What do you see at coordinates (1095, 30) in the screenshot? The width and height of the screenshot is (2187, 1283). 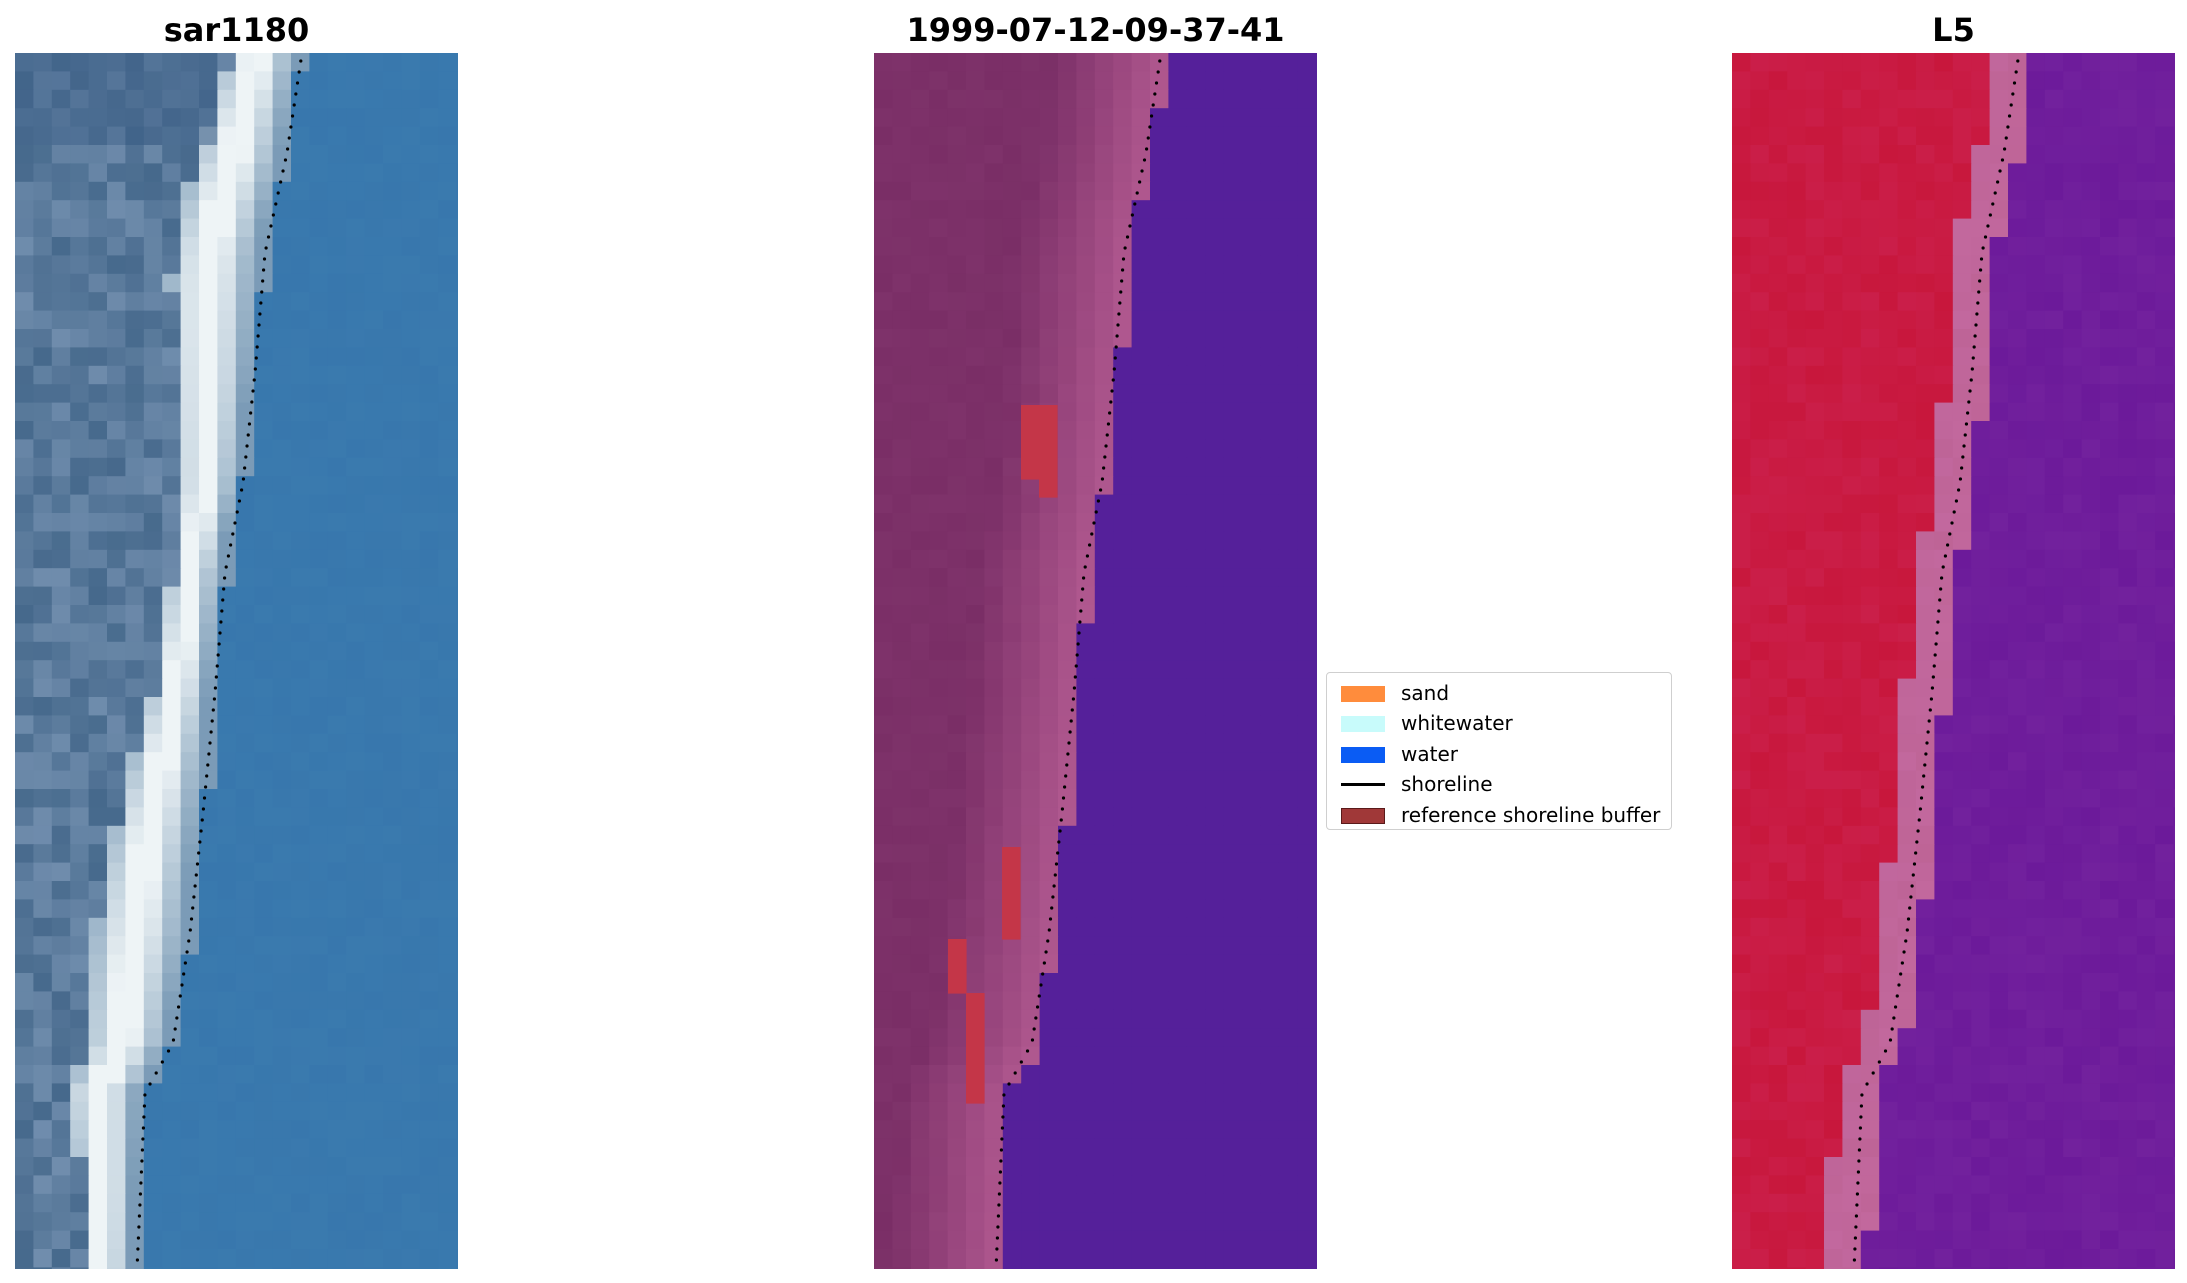 I see `panel-title-classified: 1999-07-12-09-37-41` at bounding box center [1095, 30].